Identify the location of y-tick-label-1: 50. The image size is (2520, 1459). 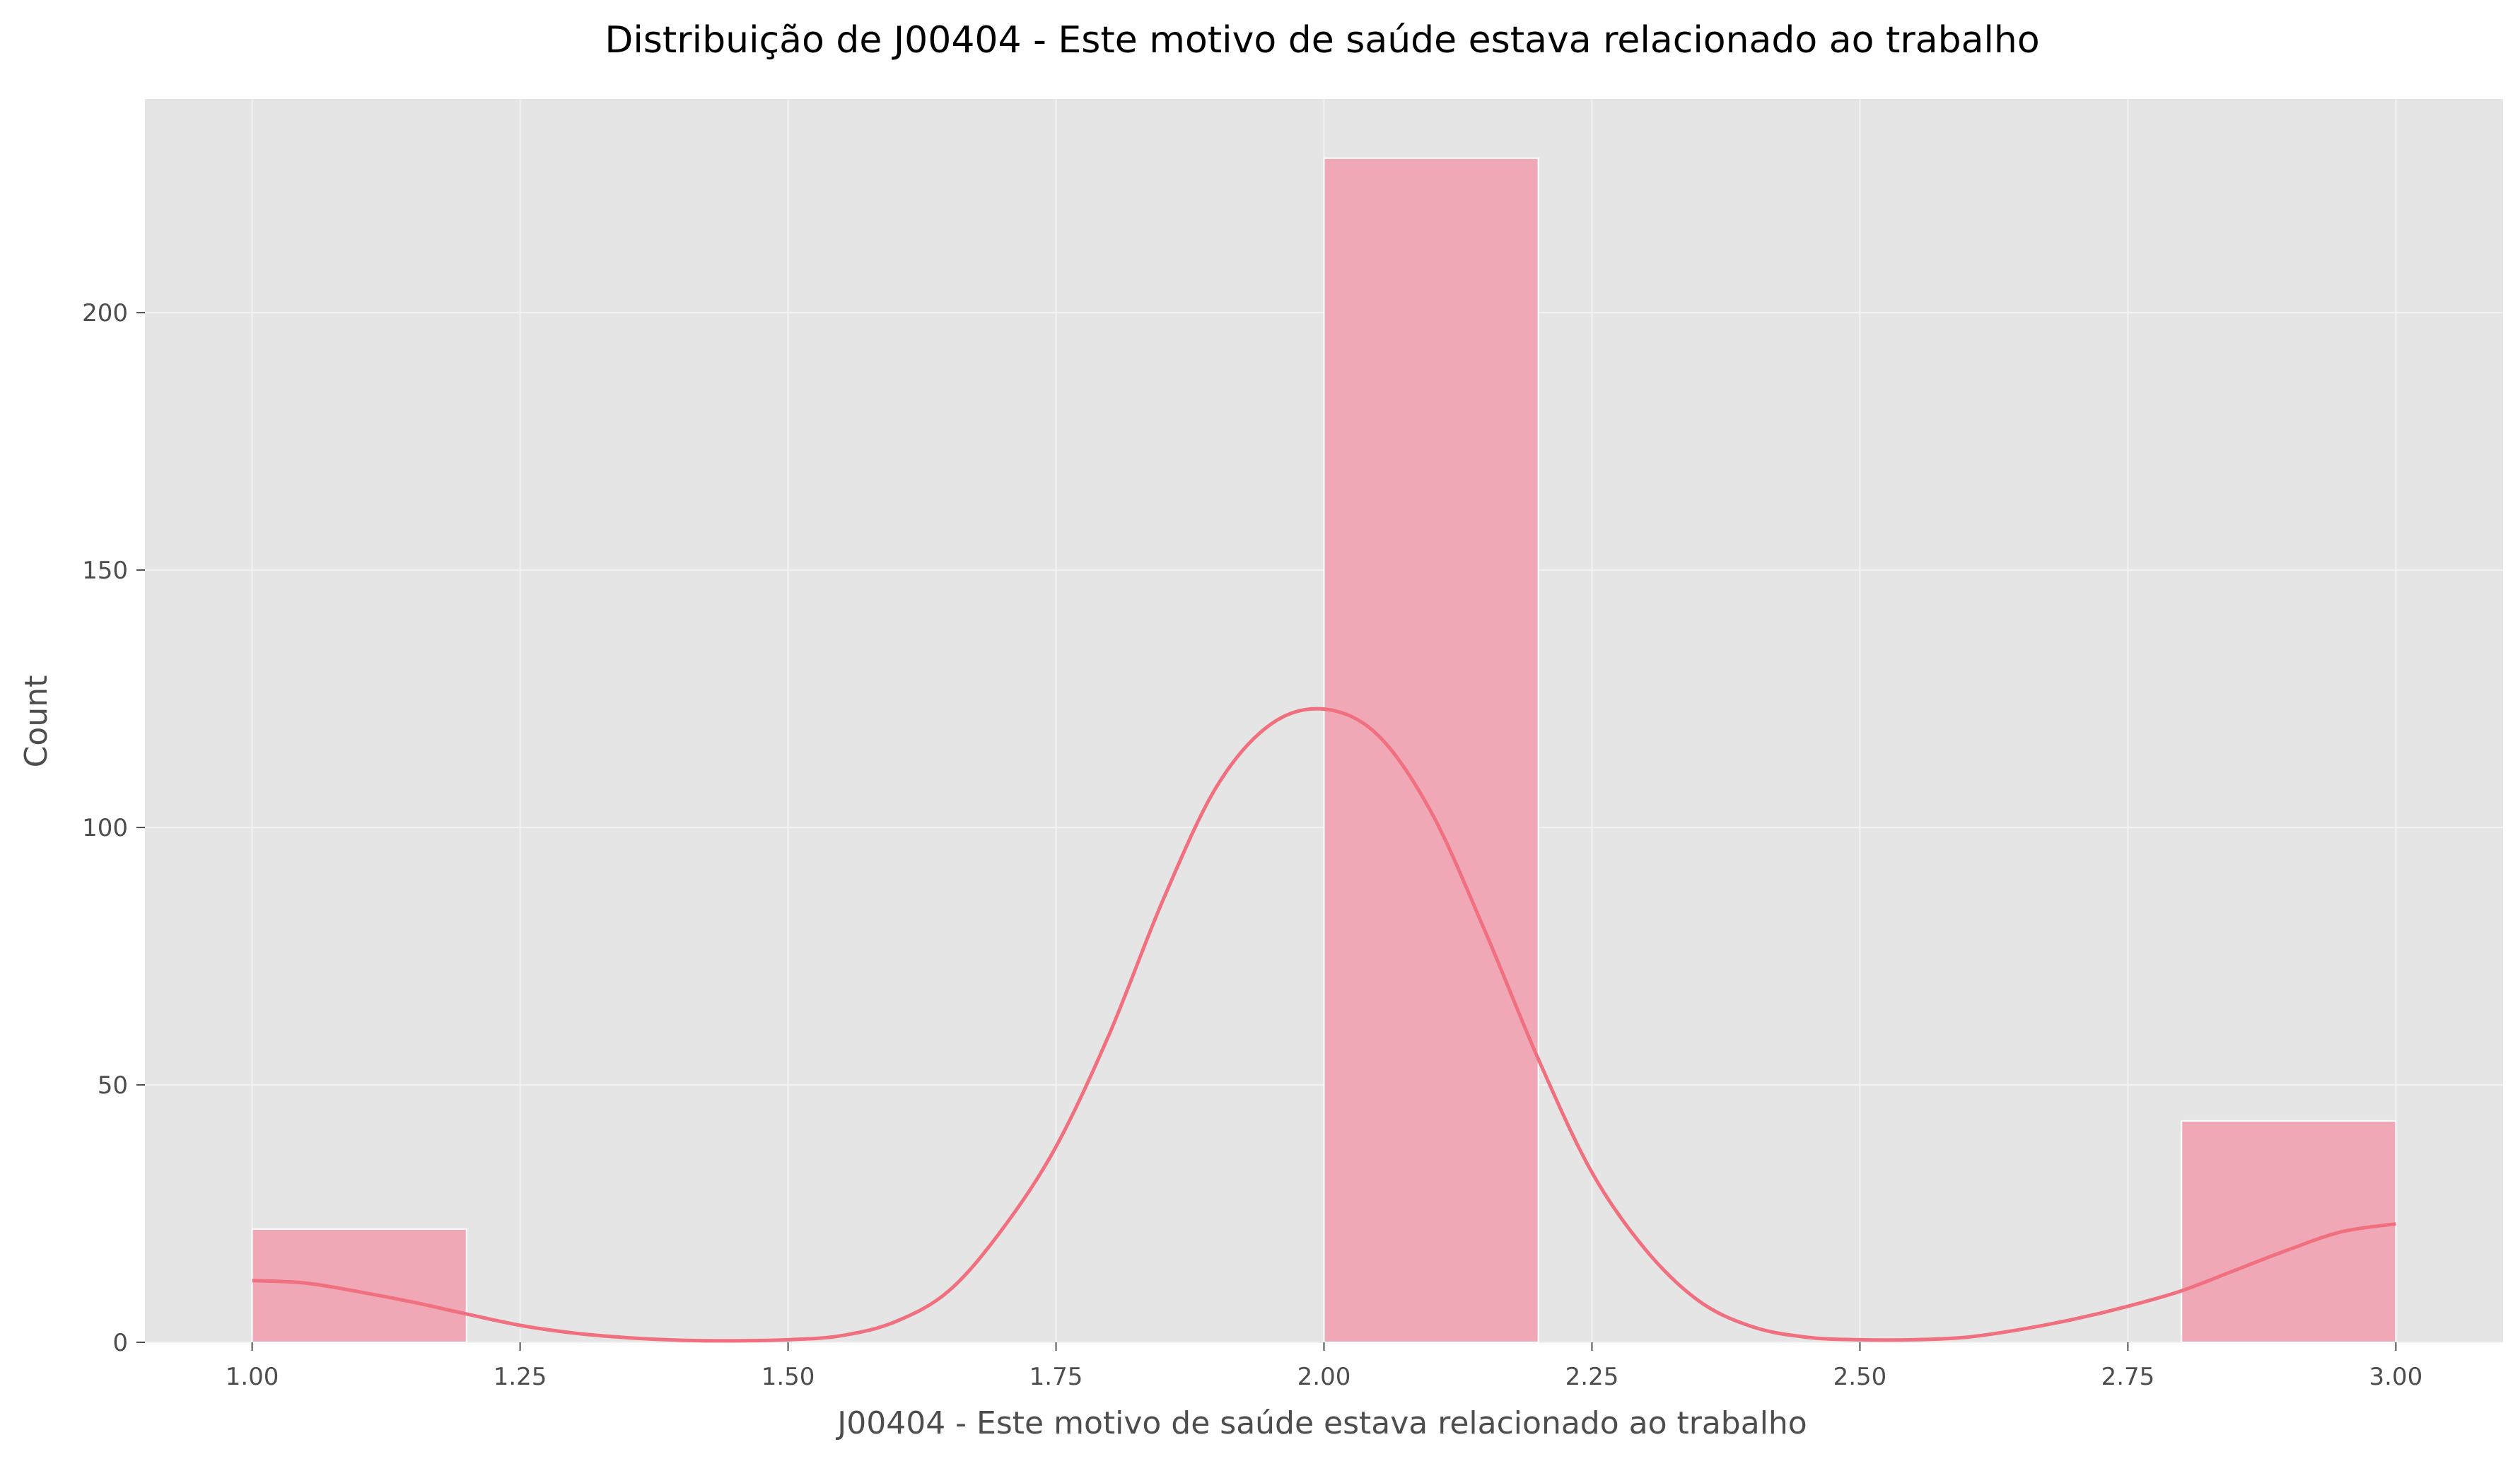
(113, 1085).